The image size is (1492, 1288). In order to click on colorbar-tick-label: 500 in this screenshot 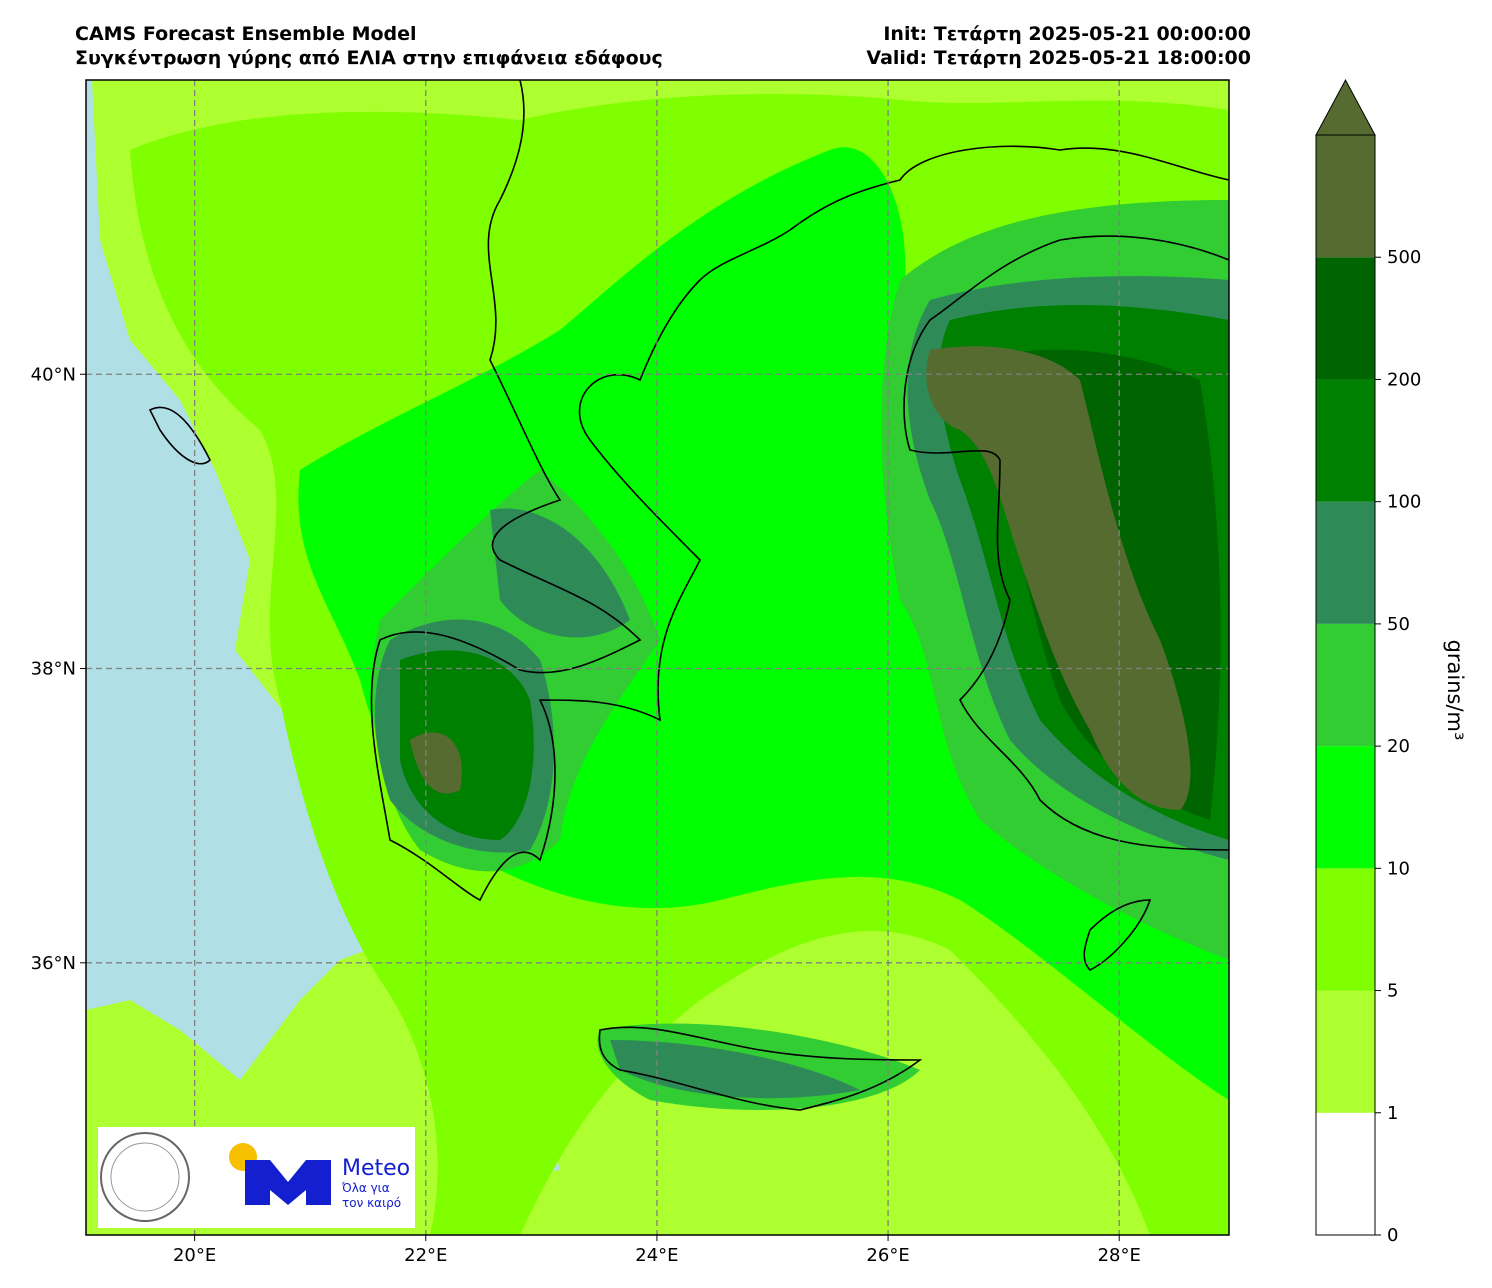, I will do `click(1404, 257)`.